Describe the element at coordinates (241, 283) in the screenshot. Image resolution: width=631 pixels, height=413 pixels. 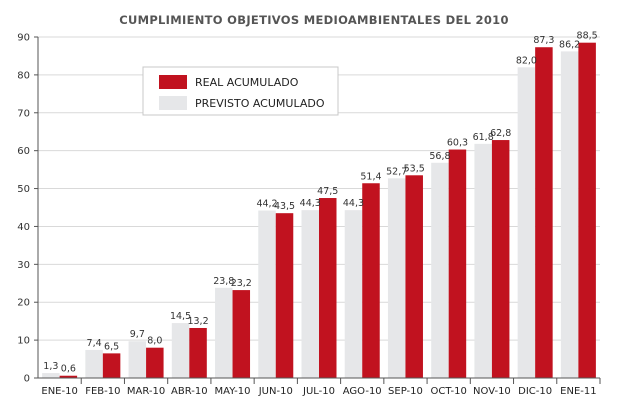
I see `data-label-real: 23,2` at that location.